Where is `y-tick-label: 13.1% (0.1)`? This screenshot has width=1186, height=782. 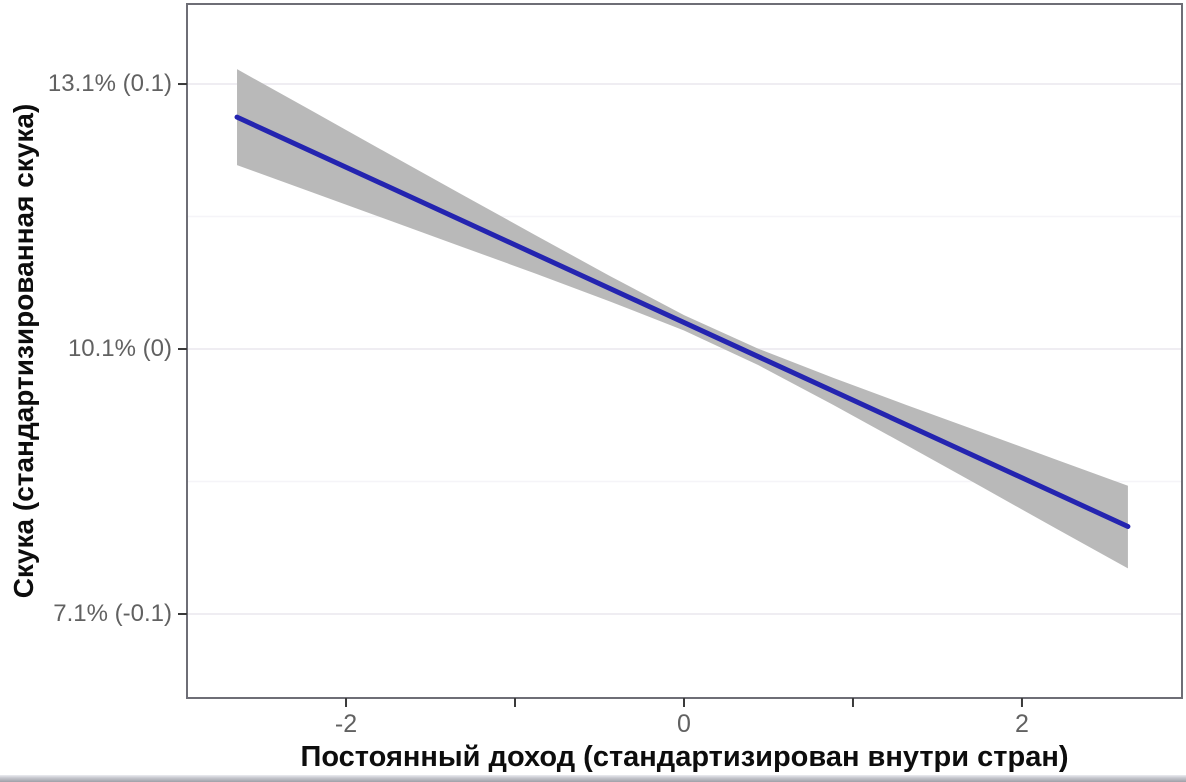 y-tick-label: 13.1% (0.1) is located at coordinates (109, 84).